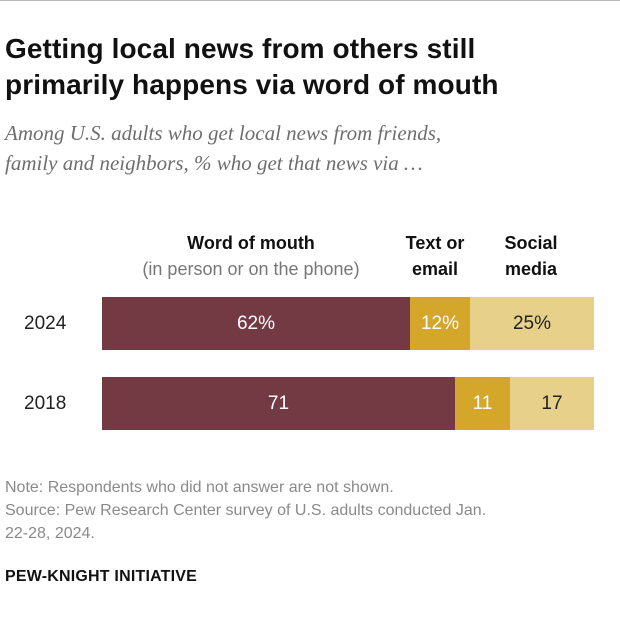  What do you see at coordinates (531, 243) in the screenshot?
I see `column-header-social-media-line-1: Social` at bounding box center [531, 243].